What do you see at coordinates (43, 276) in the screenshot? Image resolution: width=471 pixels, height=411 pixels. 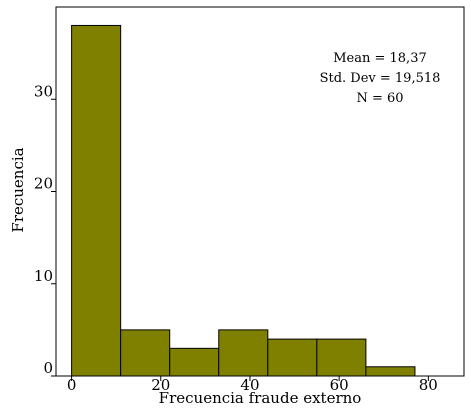 I see `y-tick-label: 10` at bounding box center [43, 276].